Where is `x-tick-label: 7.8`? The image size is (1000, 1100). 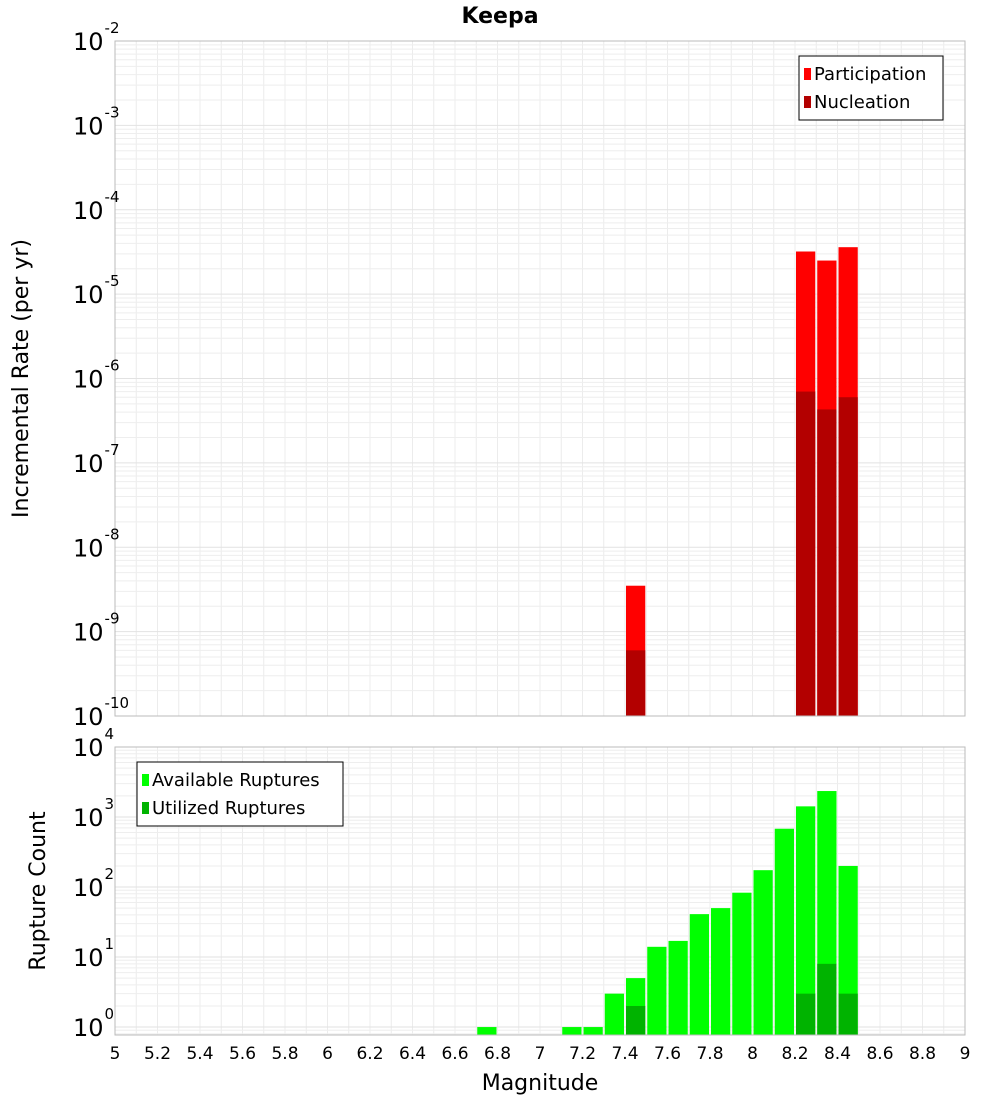 x-tick-label: 7.8 is located at coordinates (709, 1054).